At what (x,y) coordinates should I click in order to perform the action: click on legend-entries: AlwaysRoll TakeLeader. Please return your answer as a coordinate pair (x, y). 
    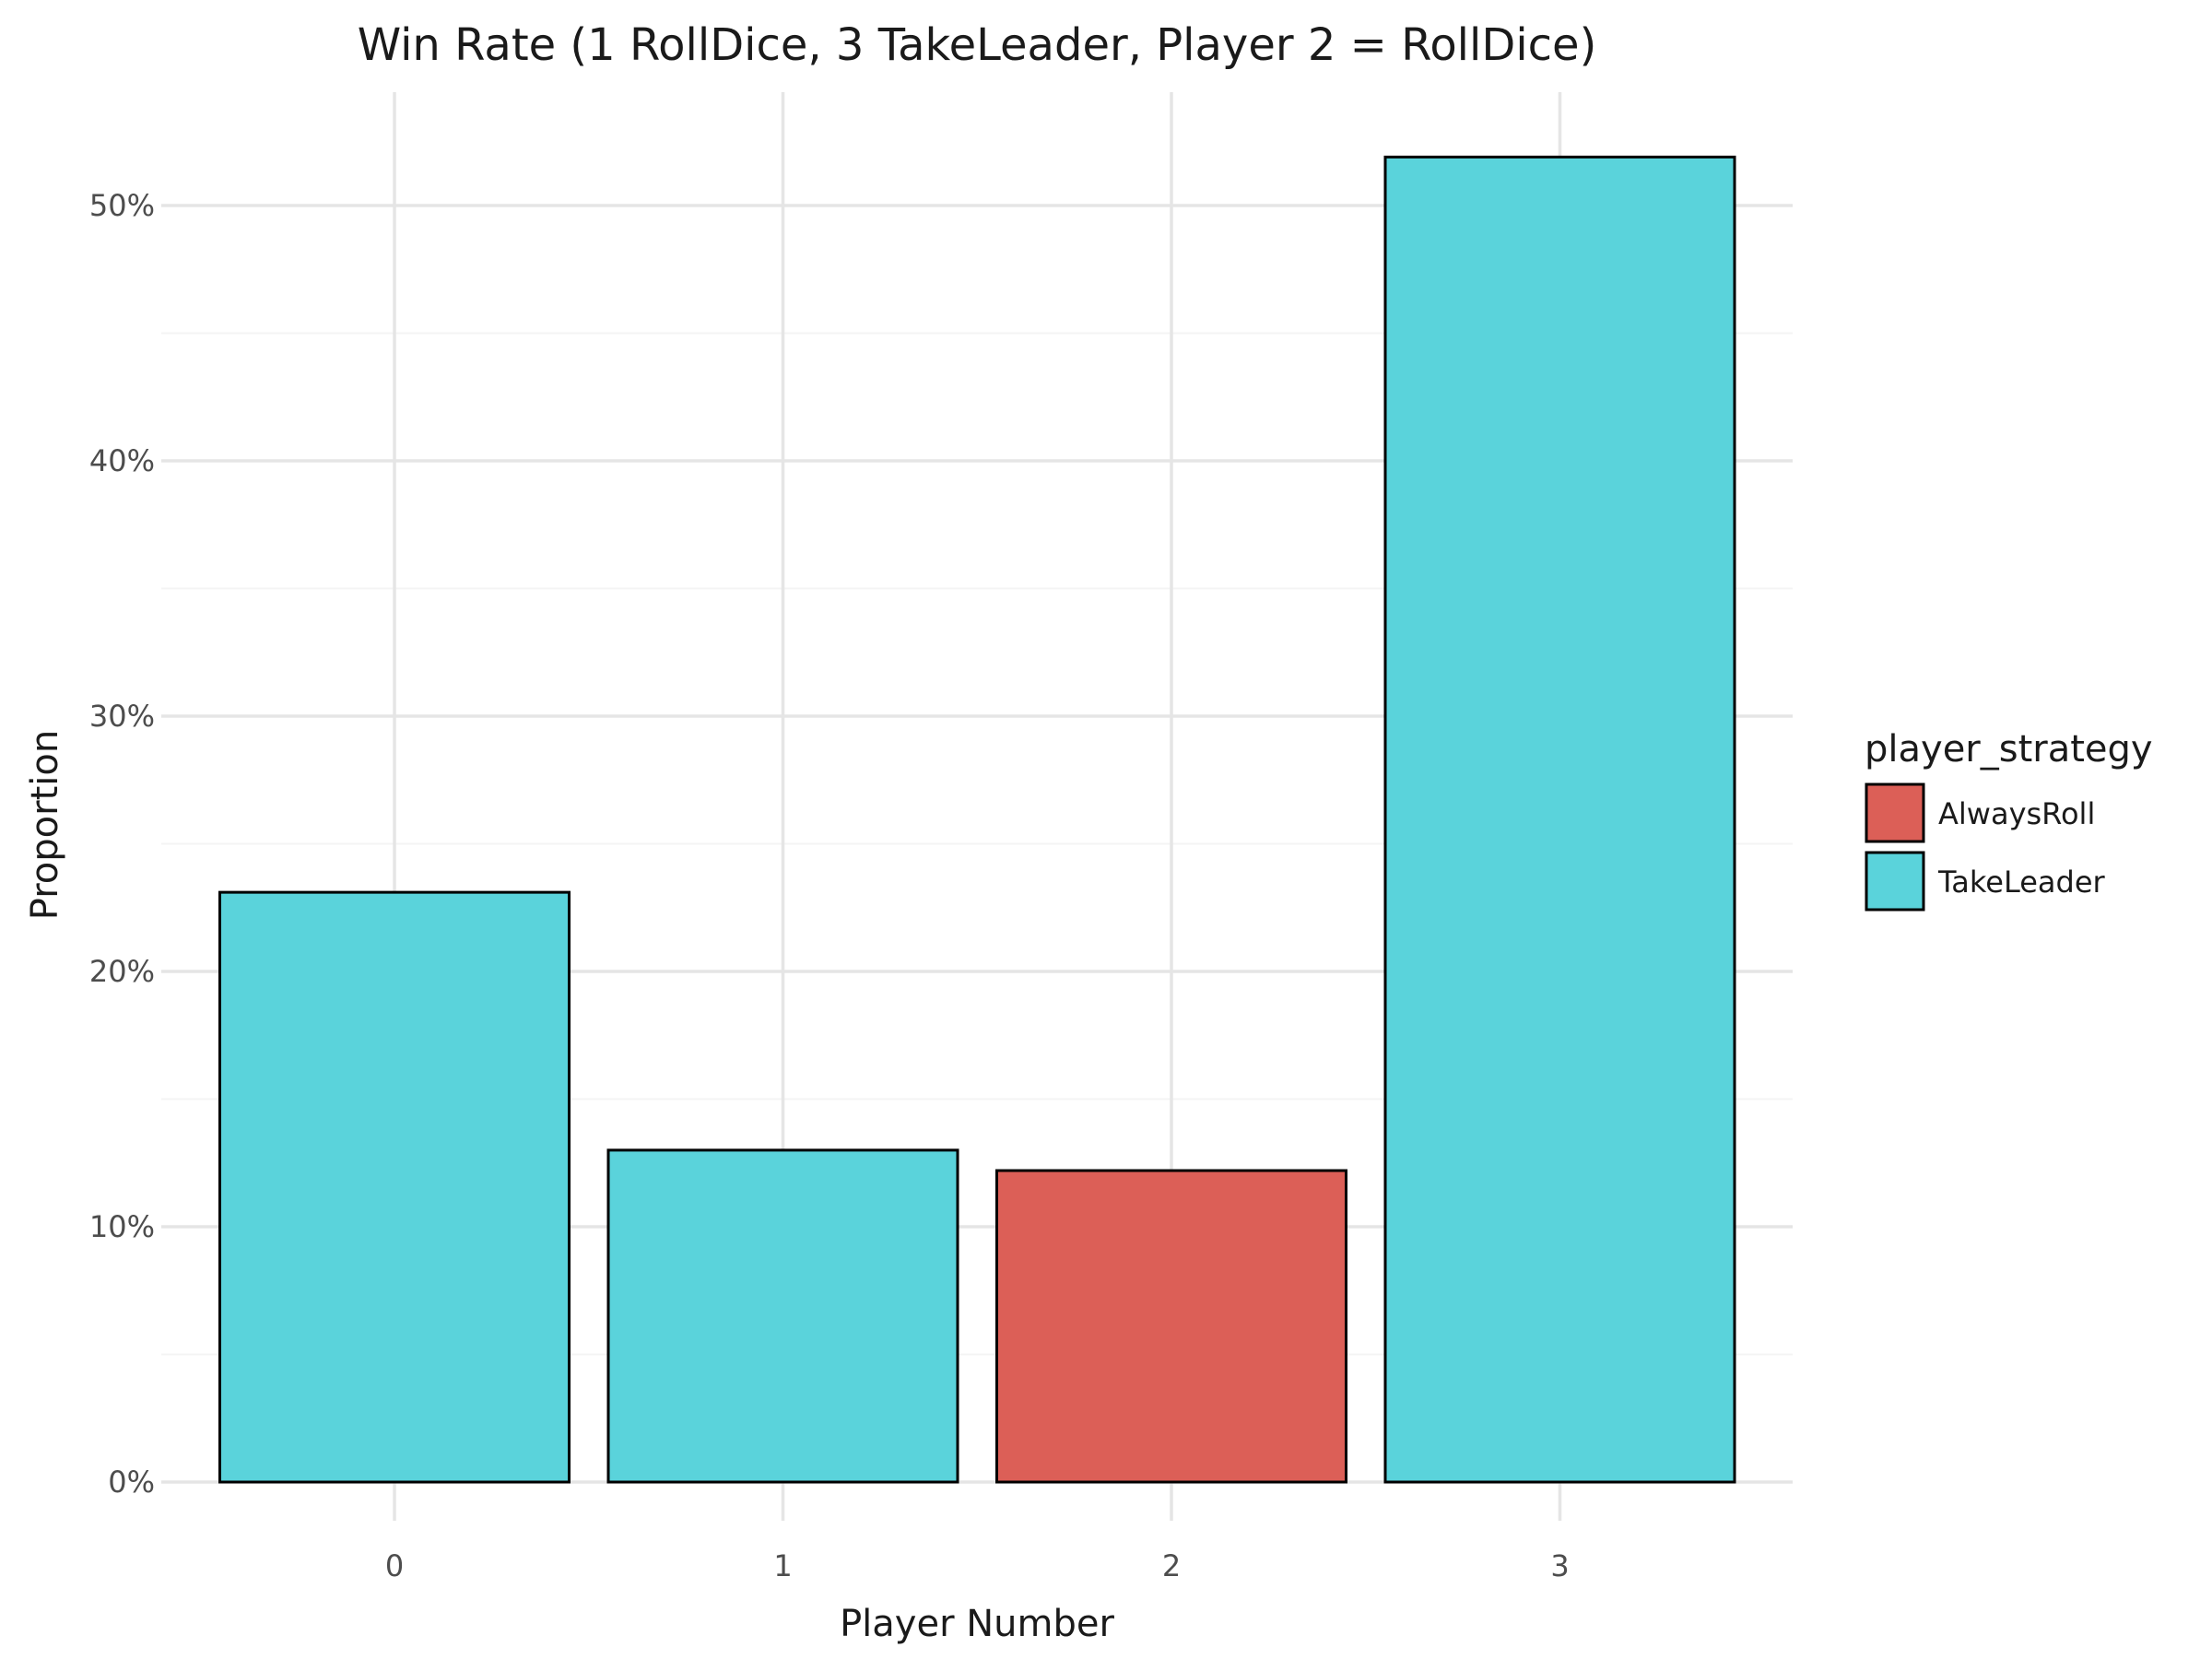
    Looking at the image, I should click on (1985, 847).